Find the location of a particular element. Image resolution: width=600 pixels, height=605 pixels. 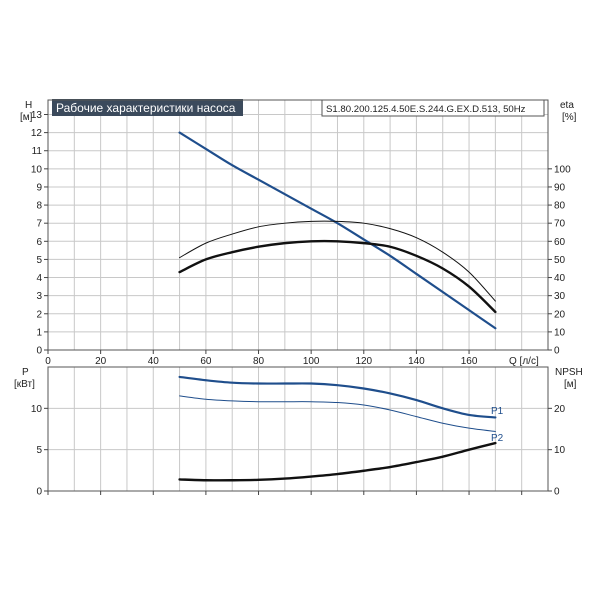

y-tick-label: 1 is located at coordinates (39, 332).